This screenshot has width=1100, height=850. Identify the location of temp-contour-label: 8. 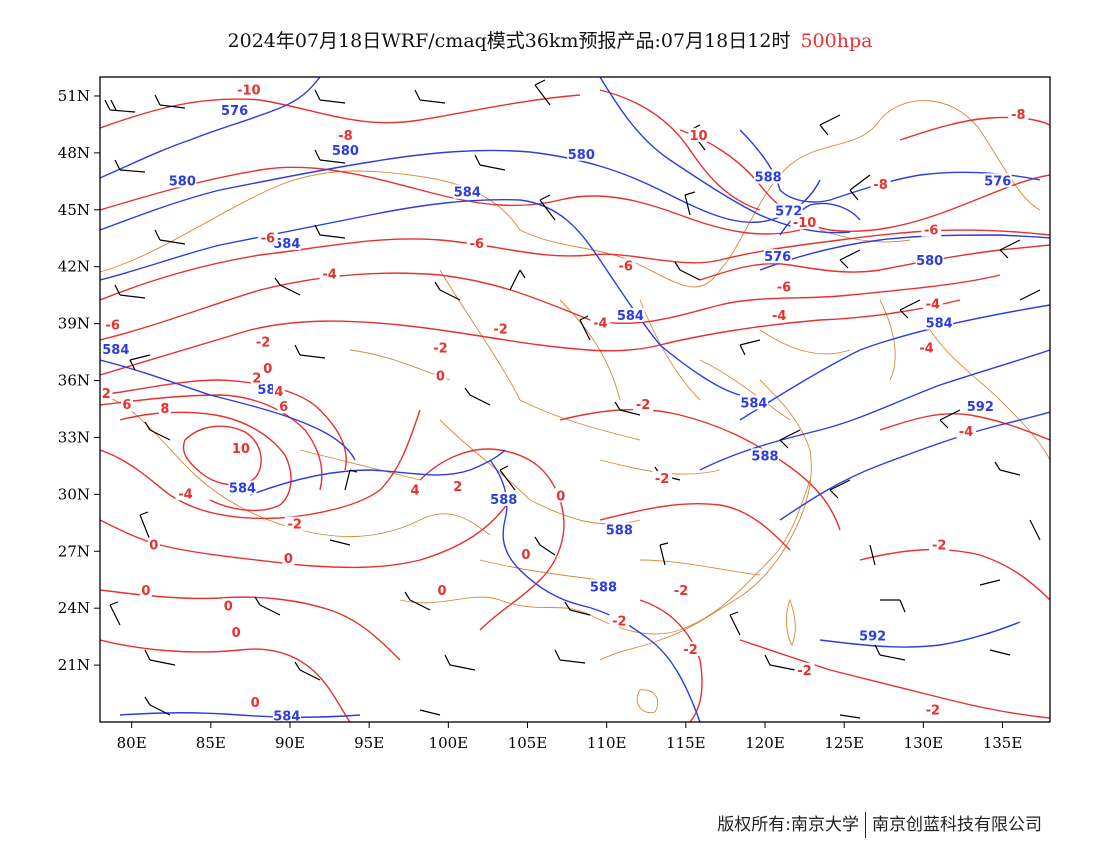
(164, 409).